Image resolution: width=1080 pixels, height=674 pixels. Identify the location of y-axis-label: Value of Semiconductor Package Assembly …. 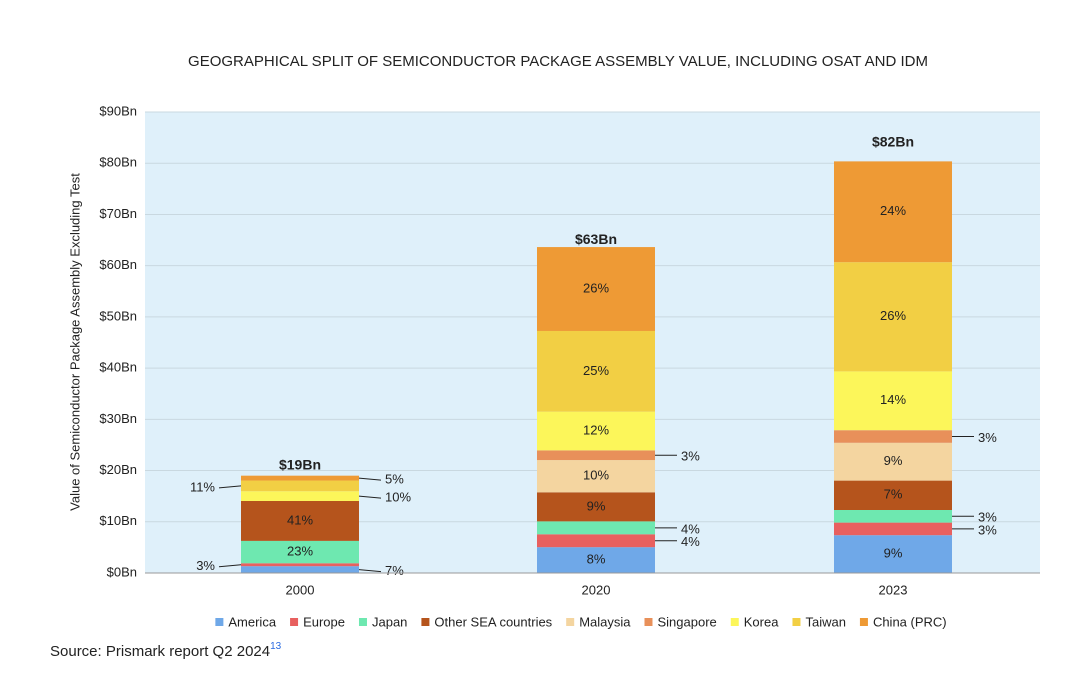
(74, 342).